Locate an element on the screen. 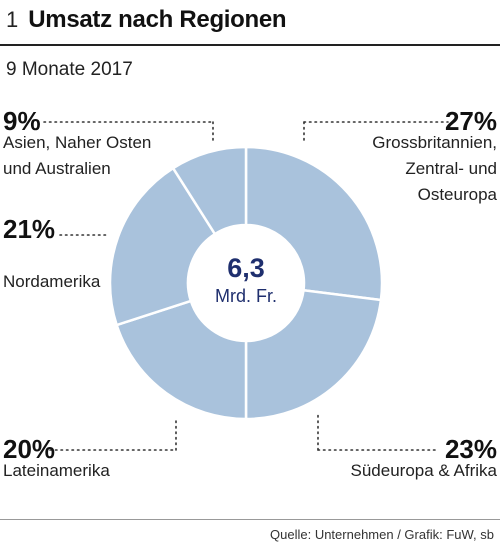 The height and width of the screenshot is (554, 500). slice-label-0-line-0: Grossbritannien, is located at coordinates (434, 142).